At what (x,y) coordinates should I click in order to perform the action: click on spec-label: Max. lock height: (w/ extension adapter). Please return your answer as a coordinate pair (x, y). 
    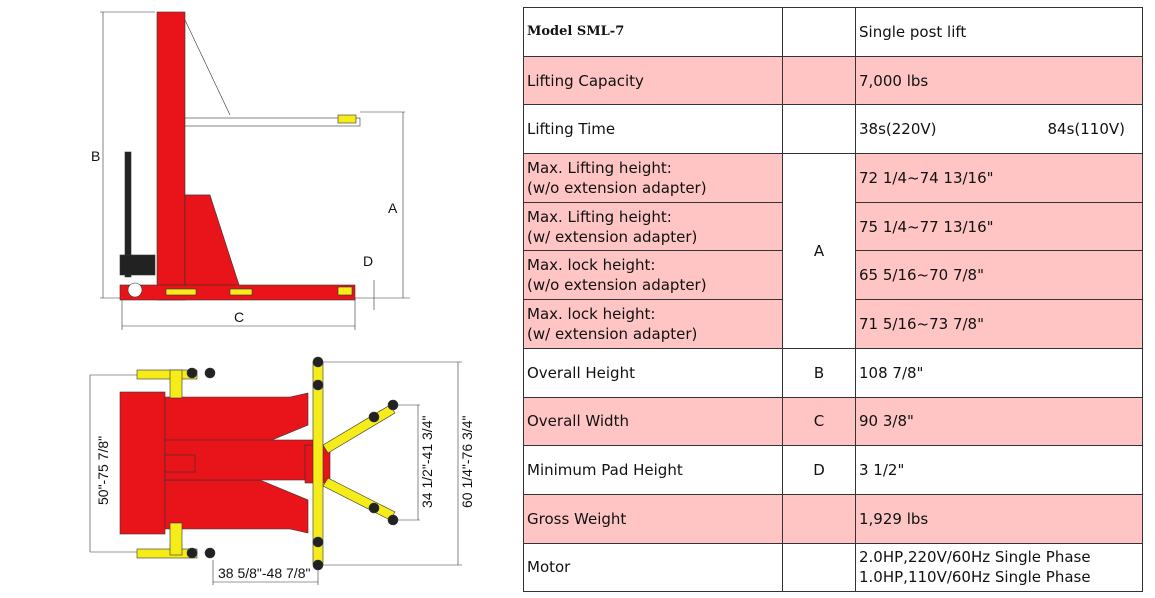
    Looking at the image, I should click on (653, 324).